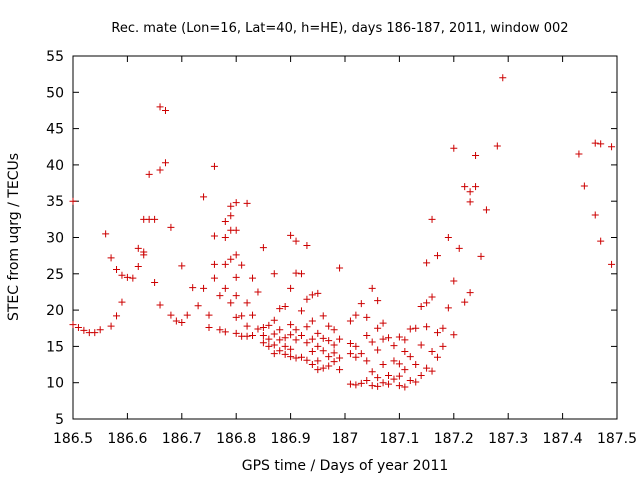 This screenshot has height=480, width=640. Describe the element at coordinates (345, 466) in the screenshot. I see `x-axis-label: GPS time / Days of year 2011` at that location.